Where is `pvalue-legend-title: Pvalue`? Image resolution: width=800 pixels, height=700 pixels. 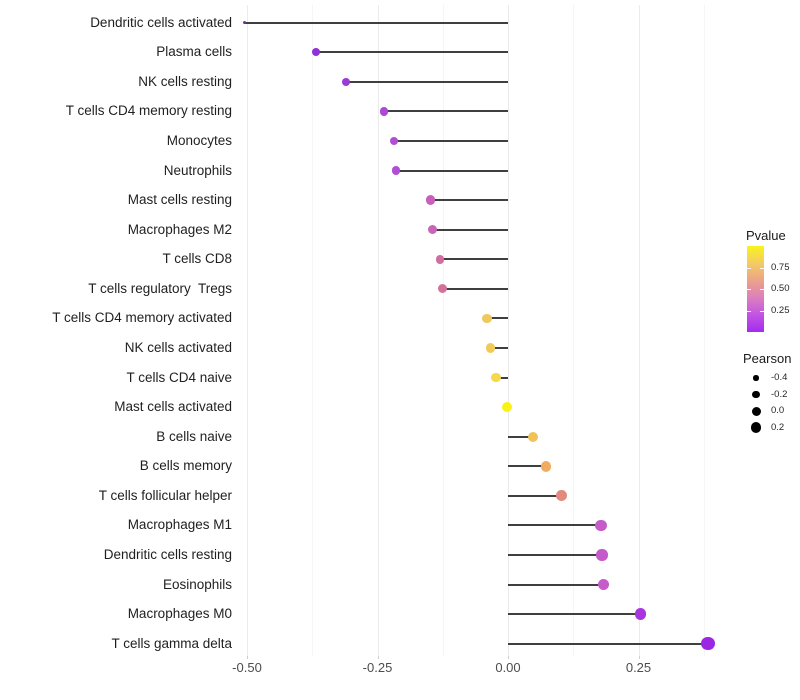
pvalue-legend-title: Pvalue is located at coordinates (766, 235).